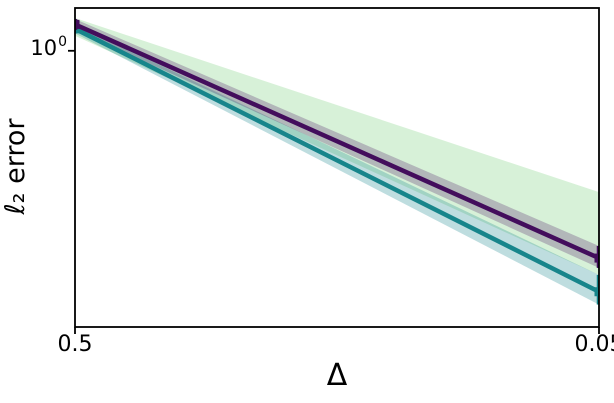  I want to click on y-tick-label: 100, so click(33, 46).